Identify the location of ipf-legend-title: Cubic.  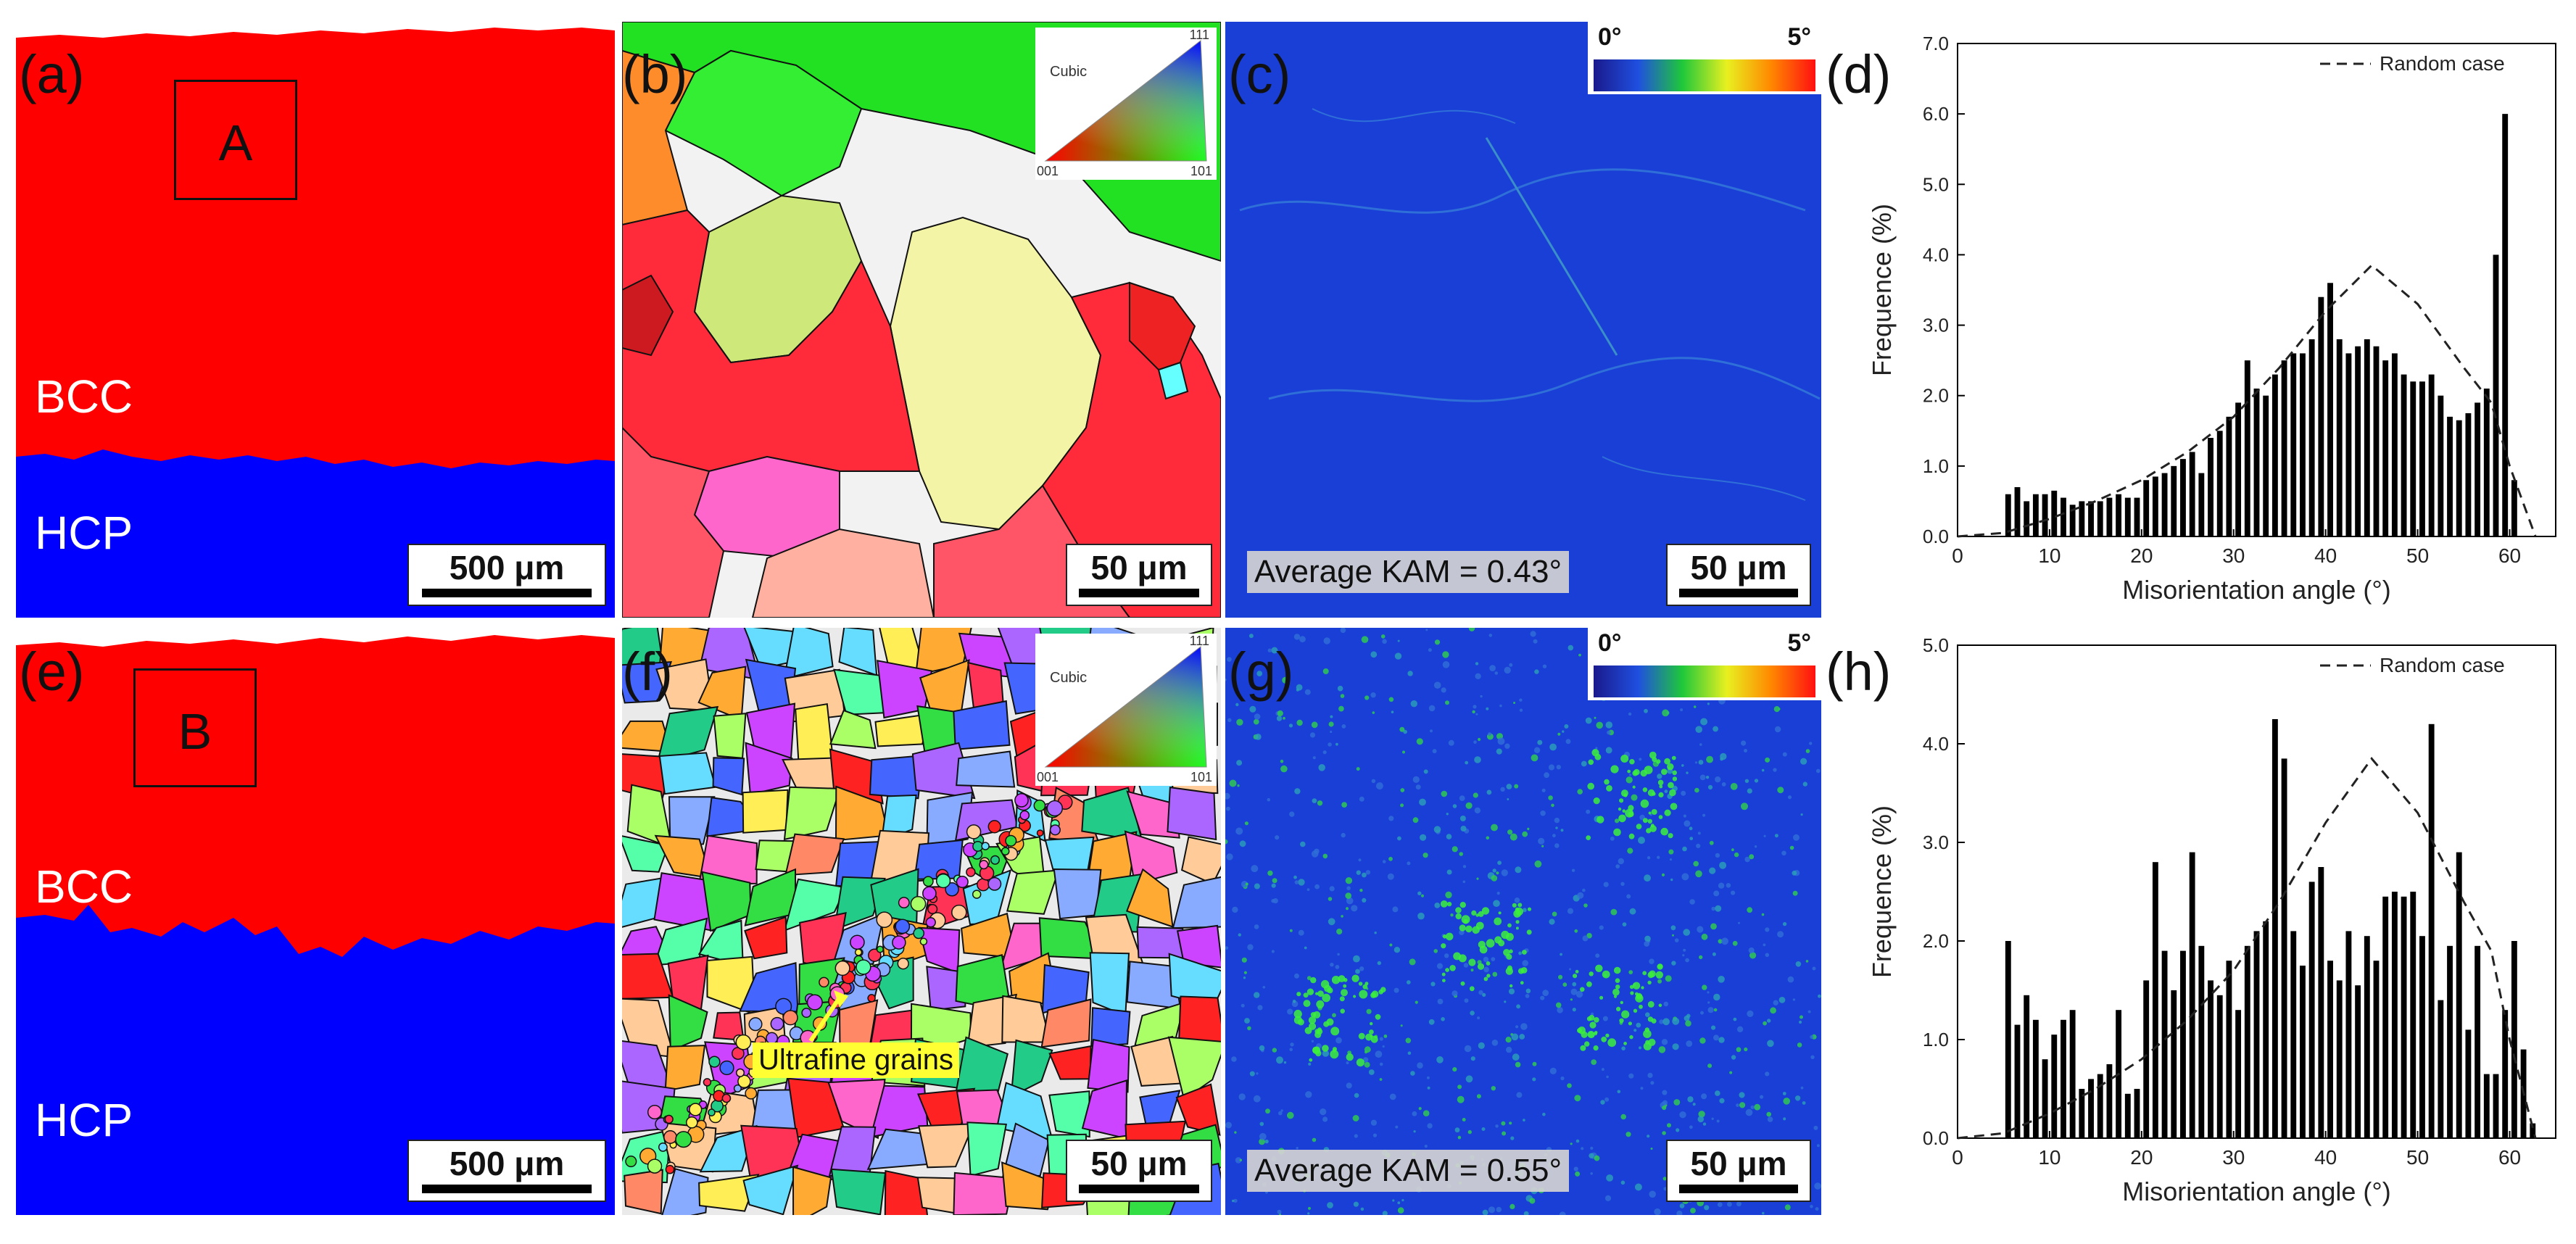
(1069, 678).